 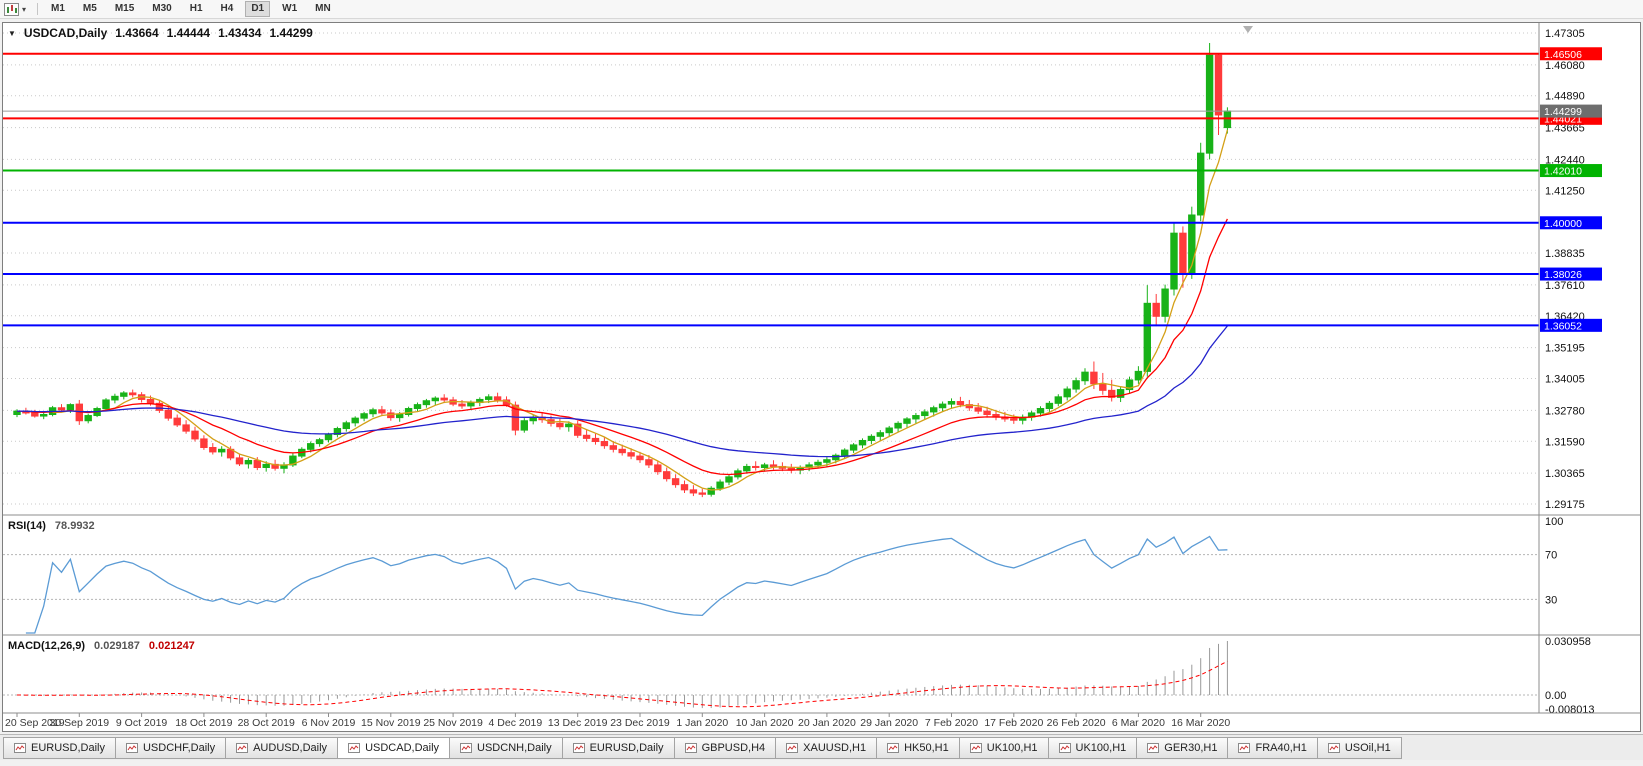 I want to click on macd-axis-max: 0.030958, so click(x=1568, y=642).